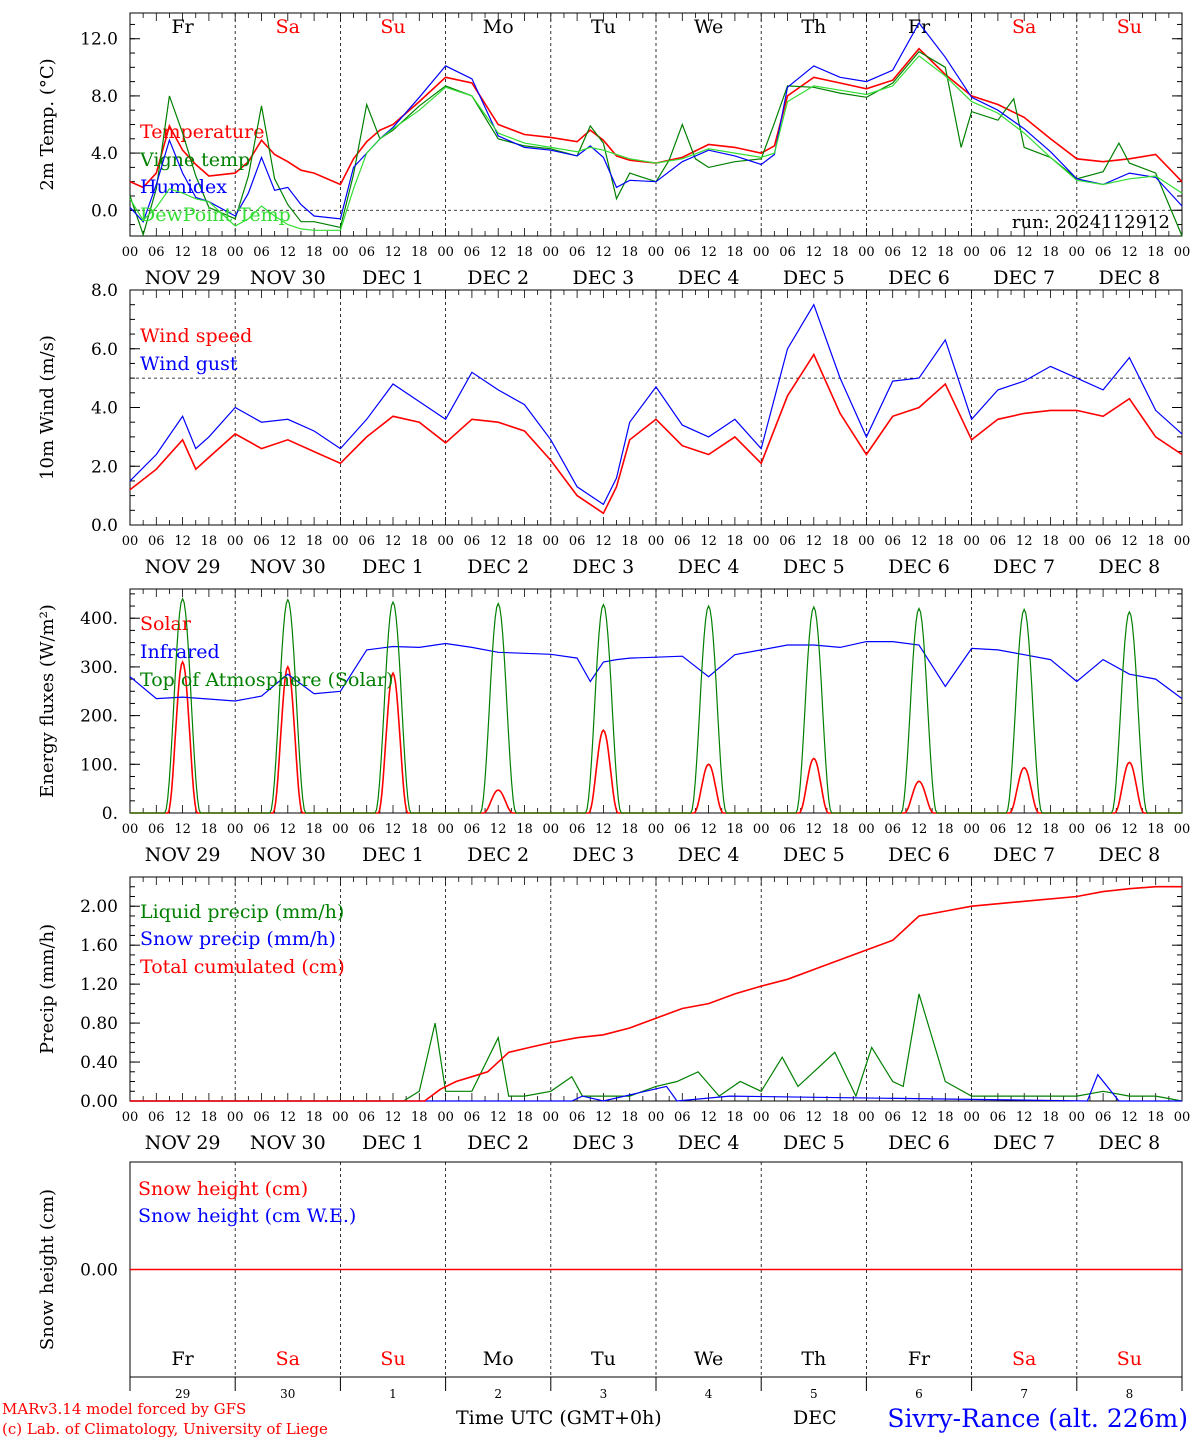 This screenshot has height=1440, width=1194. I want to click on series-line-humidex, so click(656, 122).